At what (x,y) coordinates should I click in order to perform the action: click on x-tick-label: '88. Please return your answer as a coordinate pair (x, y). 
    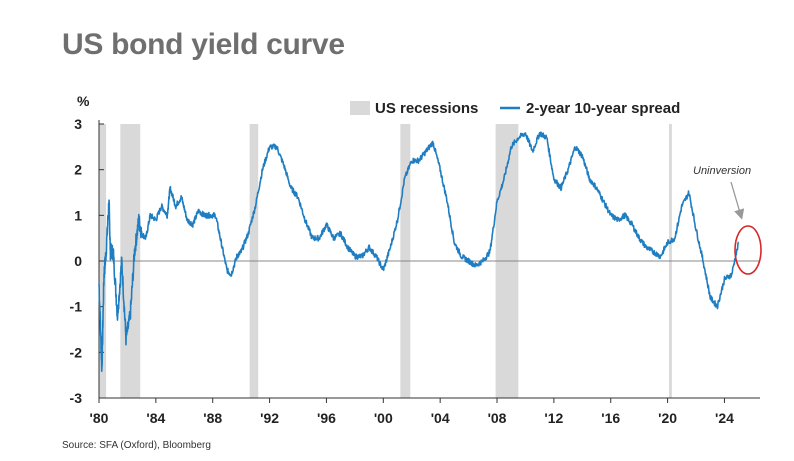
    Looking at the image, I should click on (212, 418).